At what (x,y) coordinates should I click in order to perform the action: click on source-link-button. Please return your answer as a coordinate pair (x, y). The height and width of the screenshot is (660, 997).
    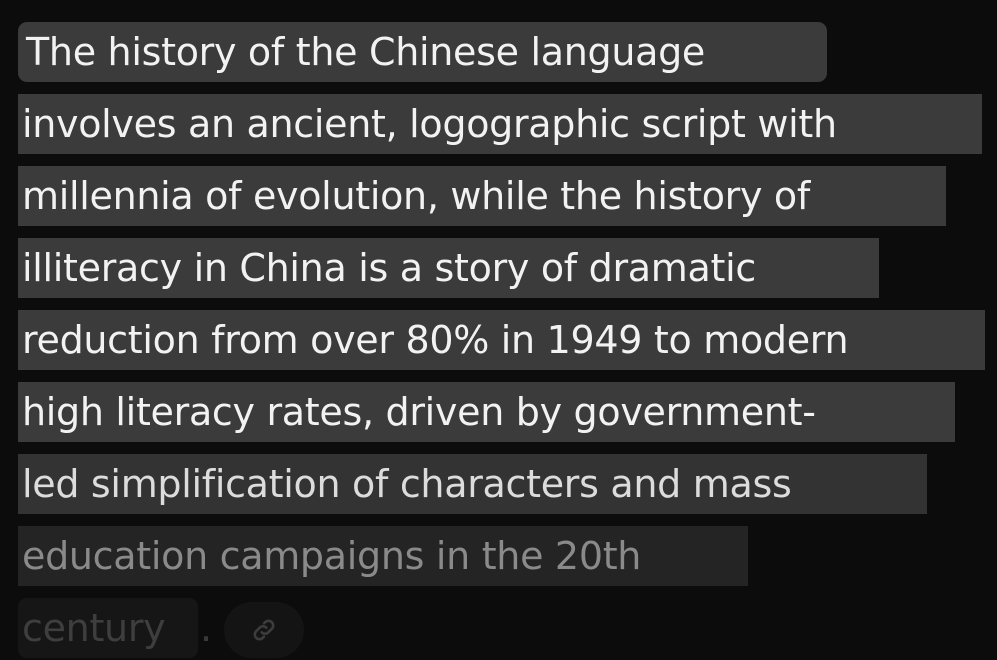
    Looking at the image, I should click on (264, 630).